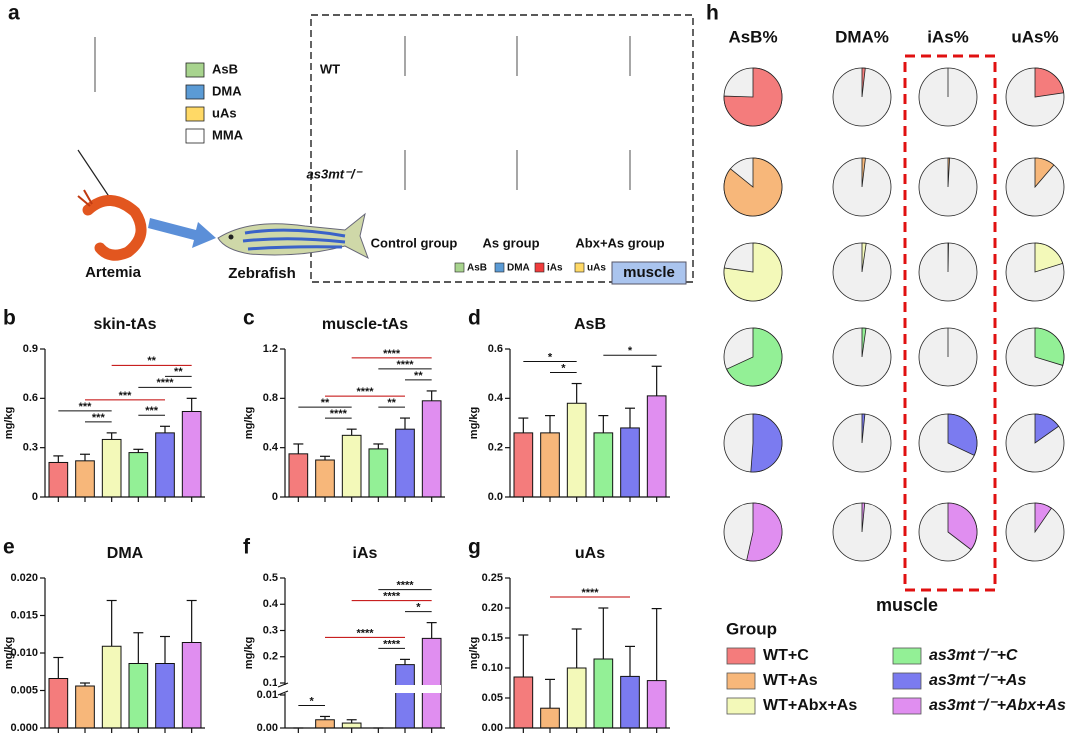 This screenshot has height=734, width=1080. Describe the element at coordinates (283, 693) in the screenshot. I see `break-mark` at that location.